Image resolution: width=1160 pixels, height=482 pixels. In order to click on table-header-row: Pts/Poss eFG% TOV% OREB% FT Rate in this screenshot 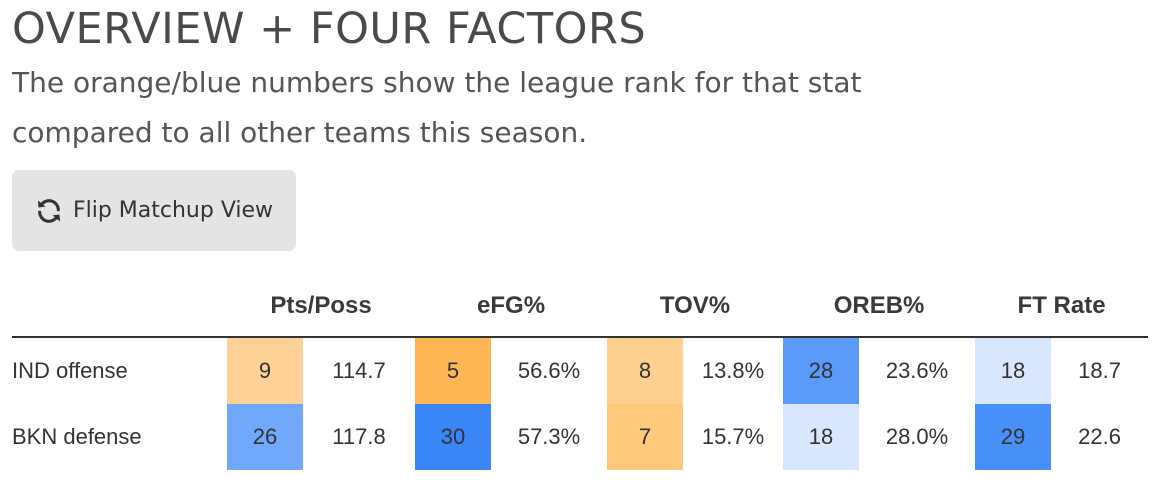, I will do `click(580, 307)`.